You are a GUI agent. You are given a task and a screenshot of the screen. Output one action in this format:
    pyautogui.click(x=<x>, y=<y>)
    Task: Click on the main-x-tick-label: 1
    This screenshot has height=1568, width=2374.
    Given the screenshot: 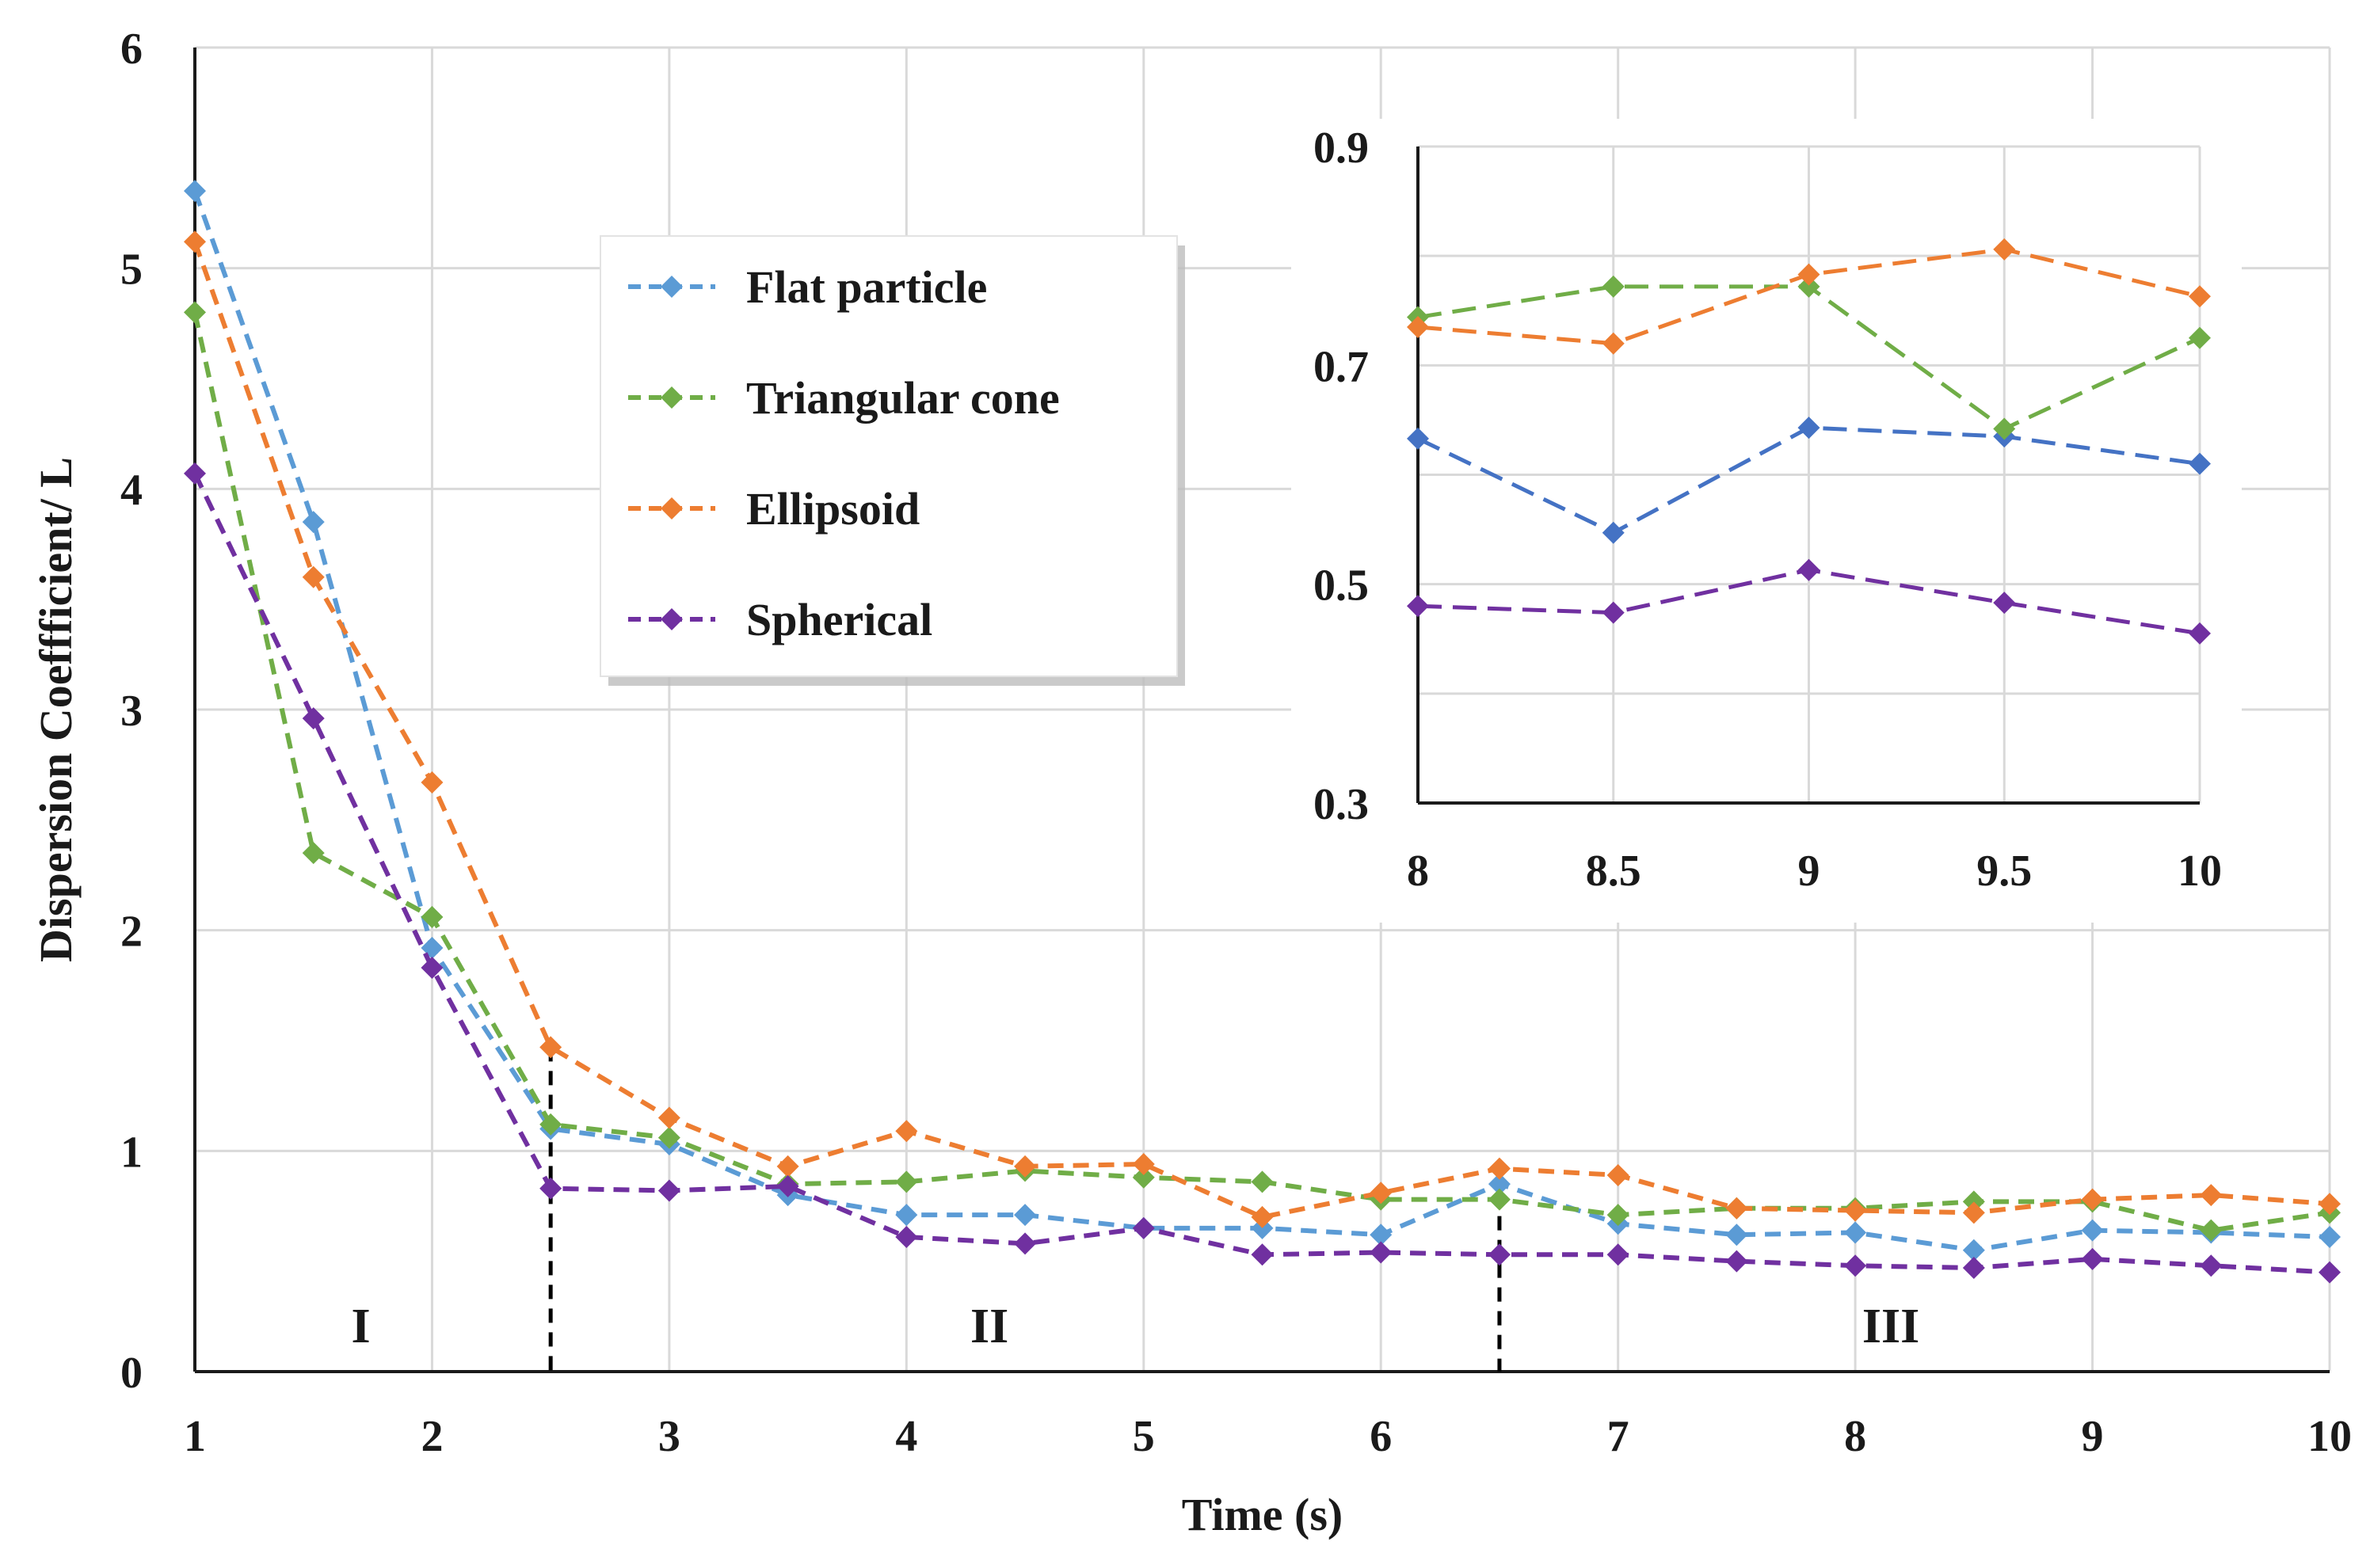 What is the action you would take?
    pyautogui.click(x=195, y=1436)
    